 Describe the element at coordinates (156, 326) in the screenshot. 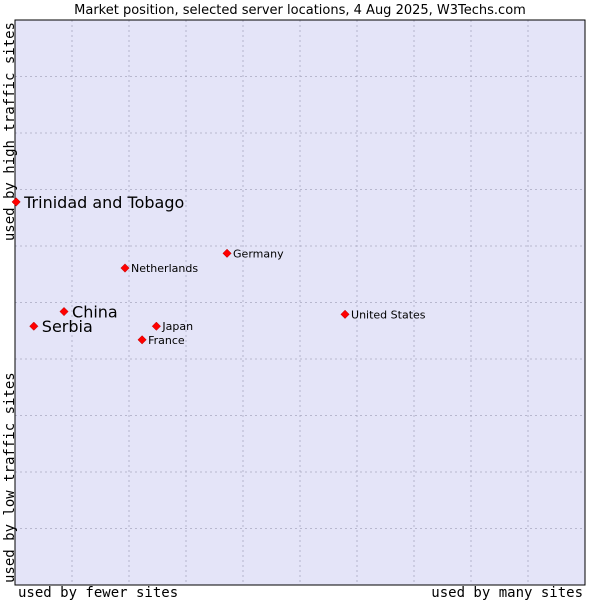

I see `point-marker-japan` at that location.